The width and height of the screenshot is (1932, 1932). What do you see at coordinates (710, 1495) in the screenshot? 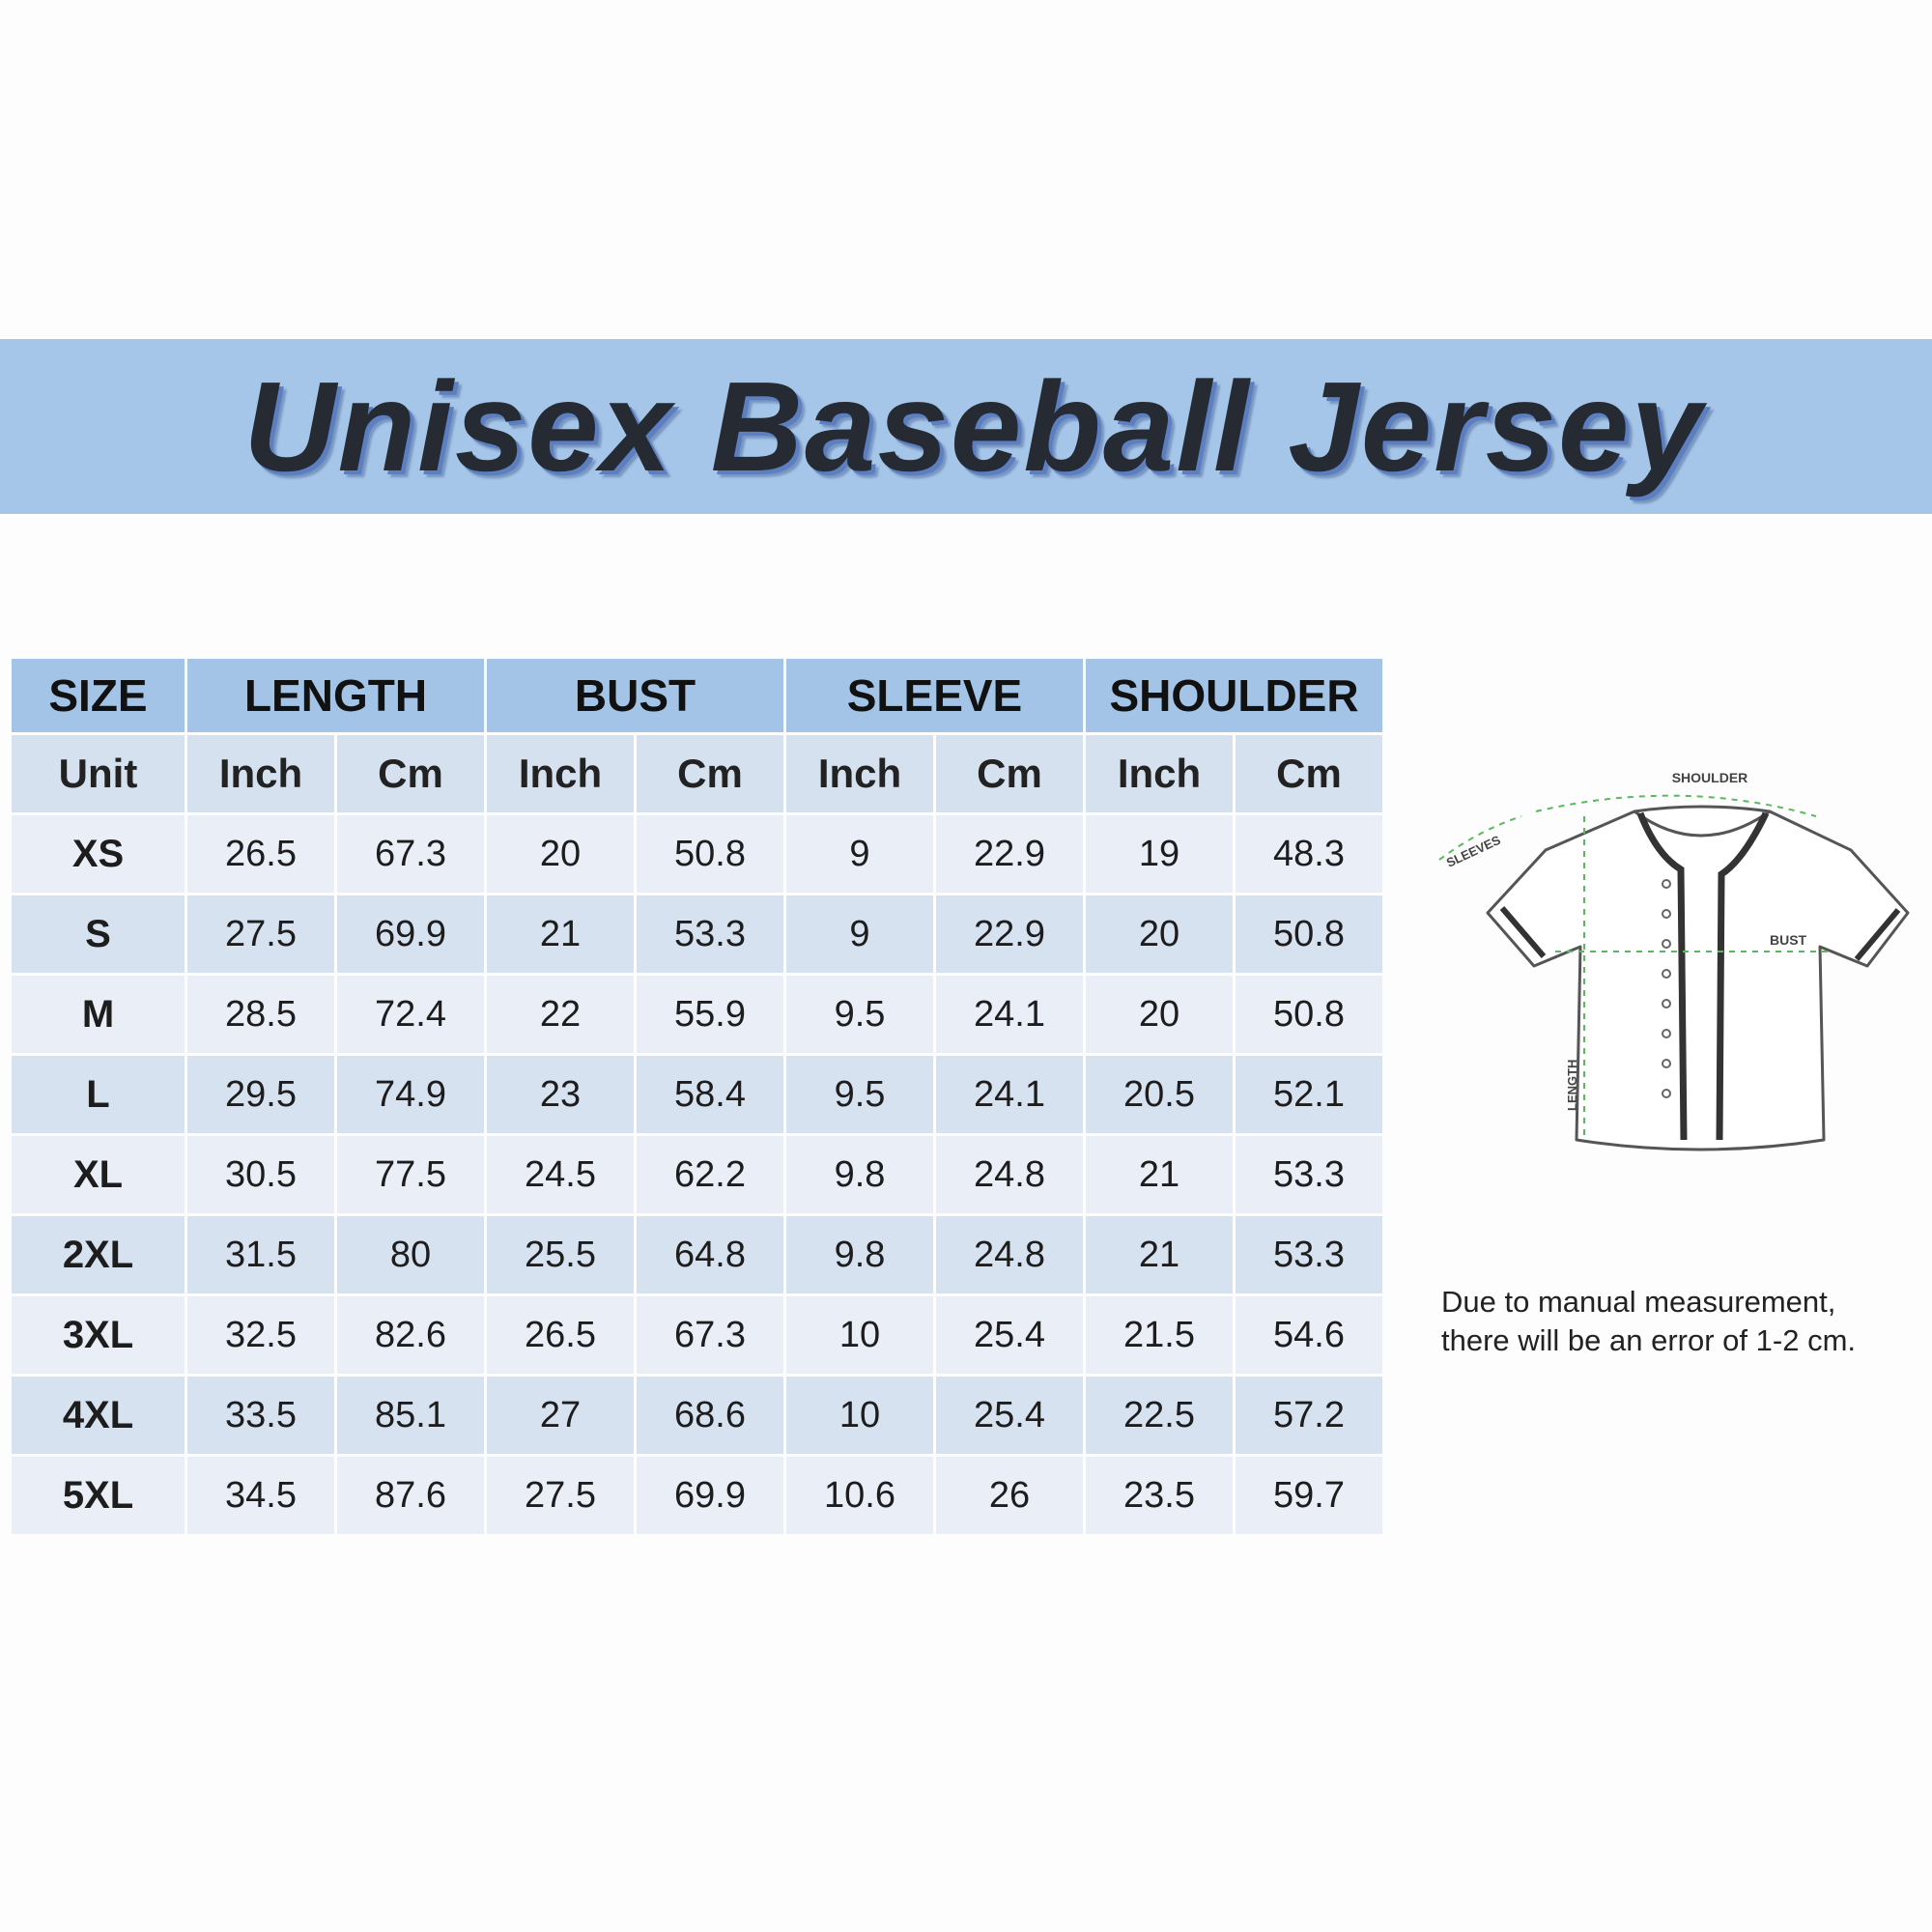
I see `value-cell: 69.9` at bounding box center [710, 1495].